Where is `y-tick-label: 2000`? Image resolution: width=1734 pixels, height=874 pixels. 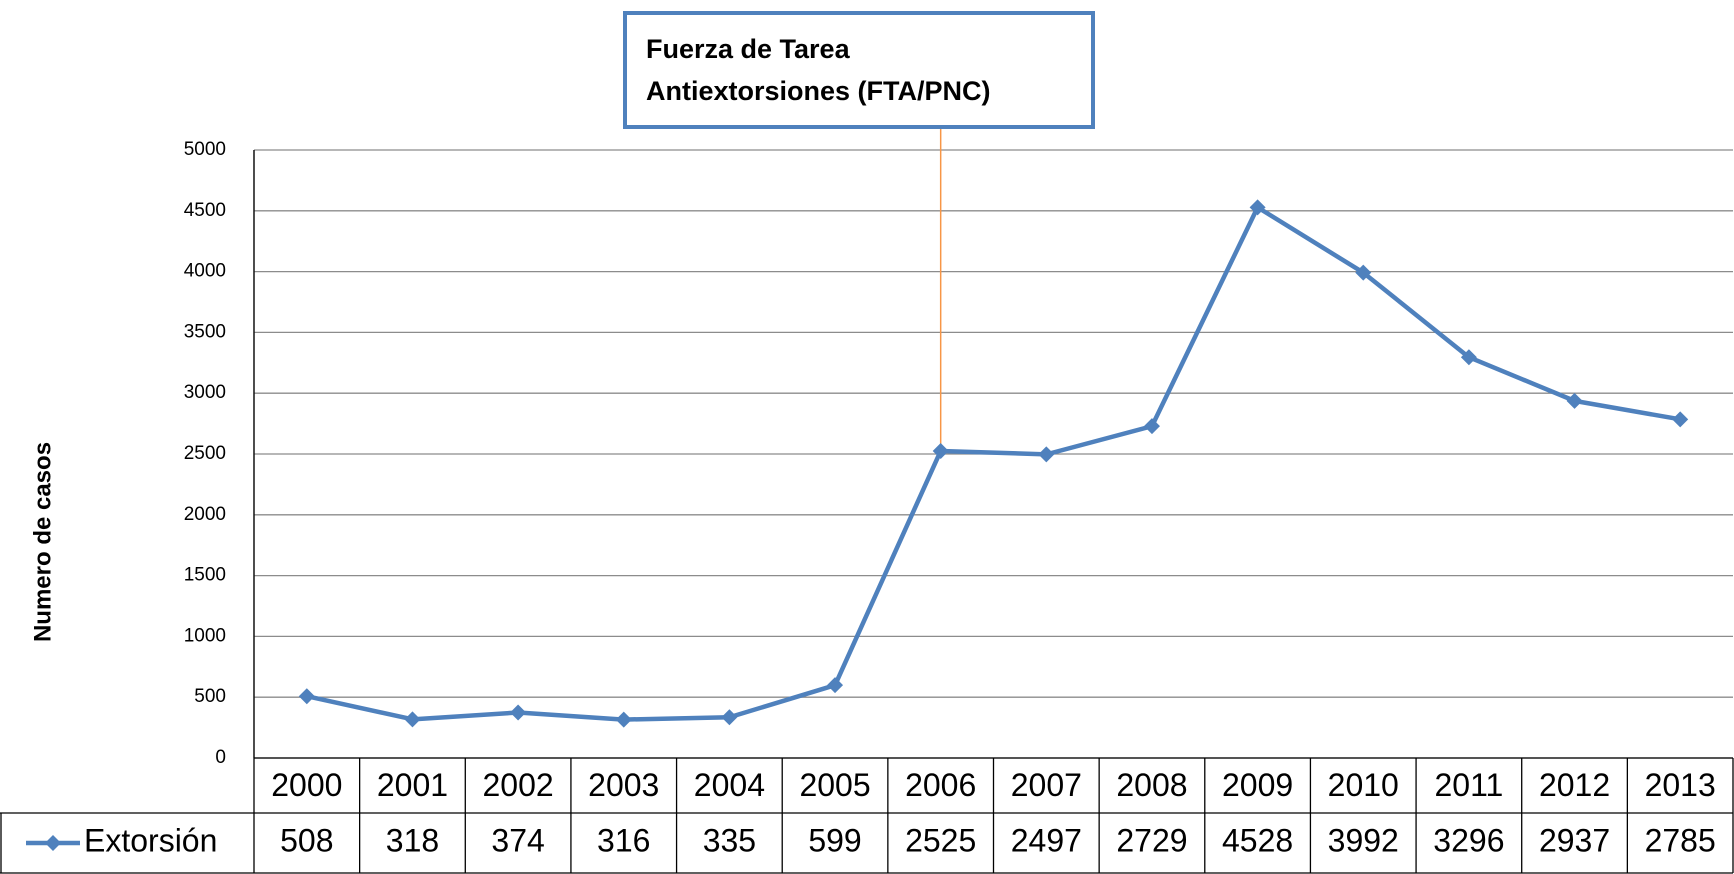
y-tick-label: 2000 is located at coordinates (205, 514).